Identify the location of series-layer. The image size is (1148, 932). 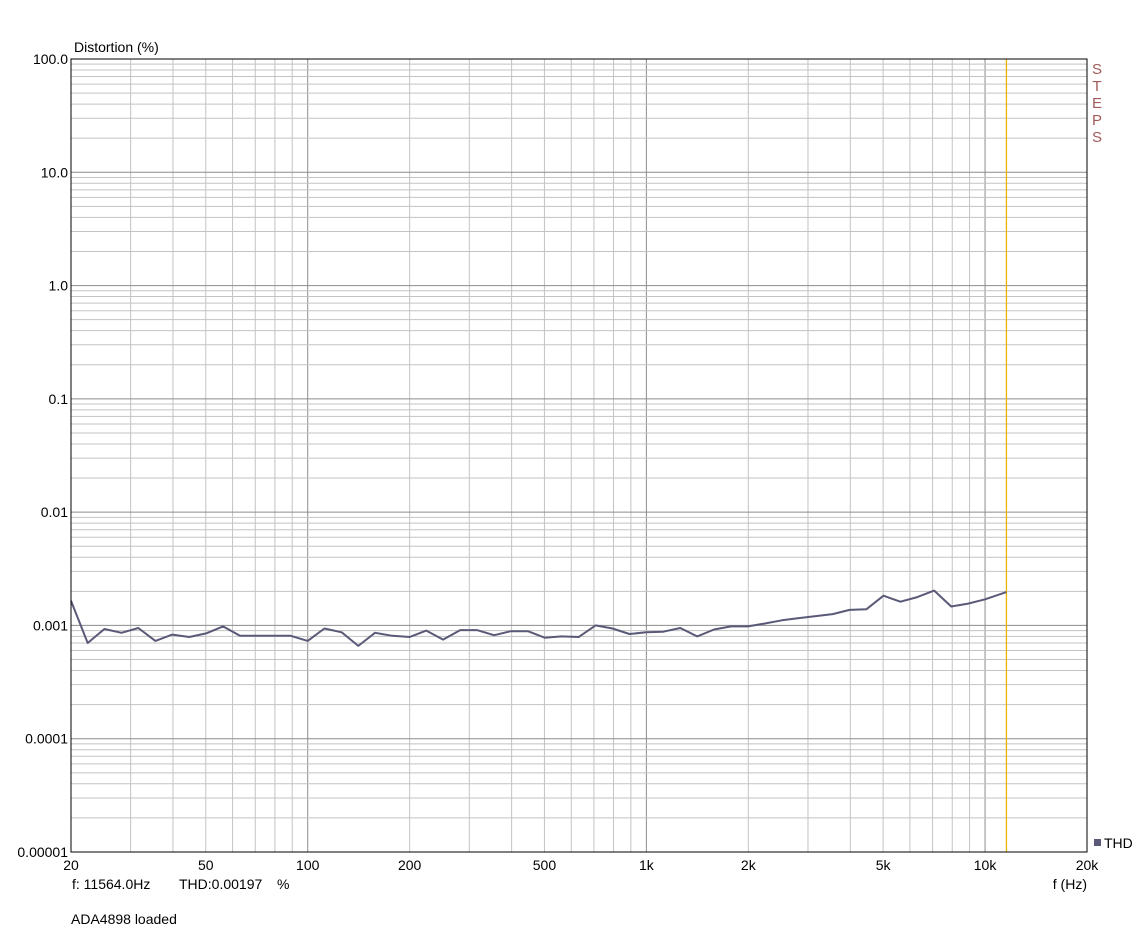
(538, 618).